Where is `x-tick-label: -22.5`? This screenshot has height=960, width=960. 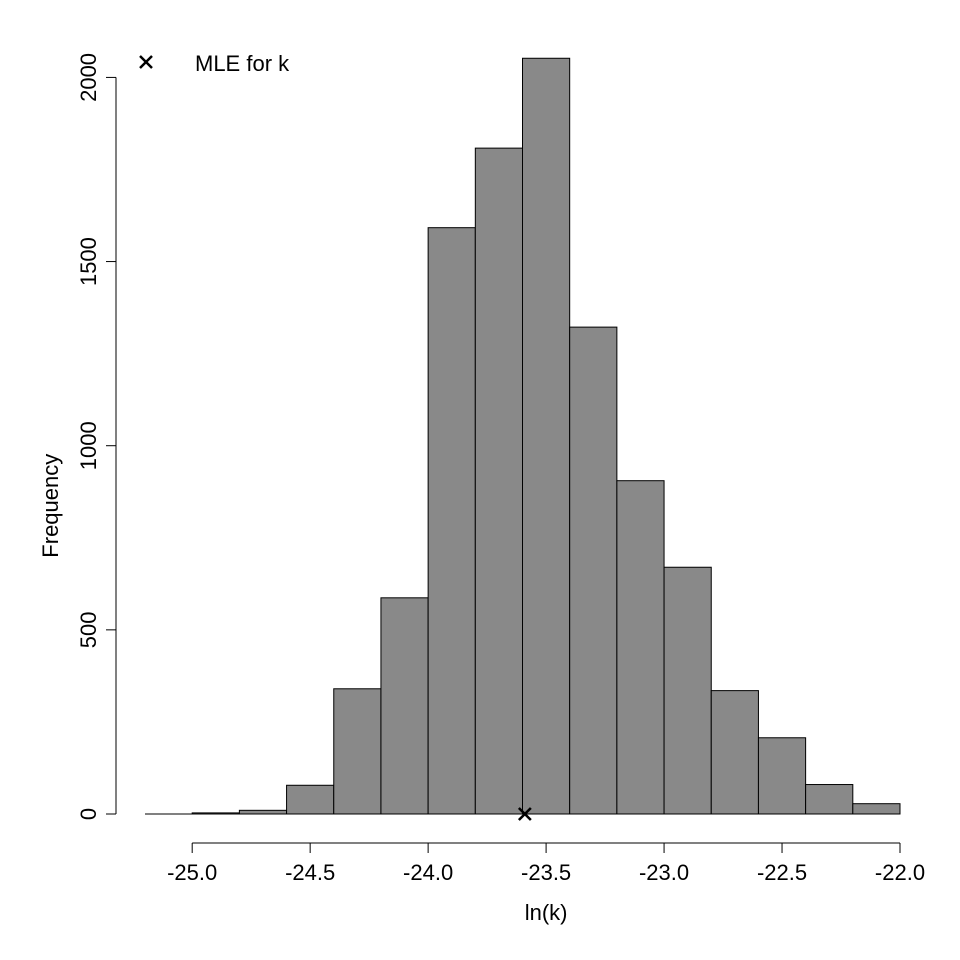
x-tick-label: -22.5 is located at coordinates (782, 872).